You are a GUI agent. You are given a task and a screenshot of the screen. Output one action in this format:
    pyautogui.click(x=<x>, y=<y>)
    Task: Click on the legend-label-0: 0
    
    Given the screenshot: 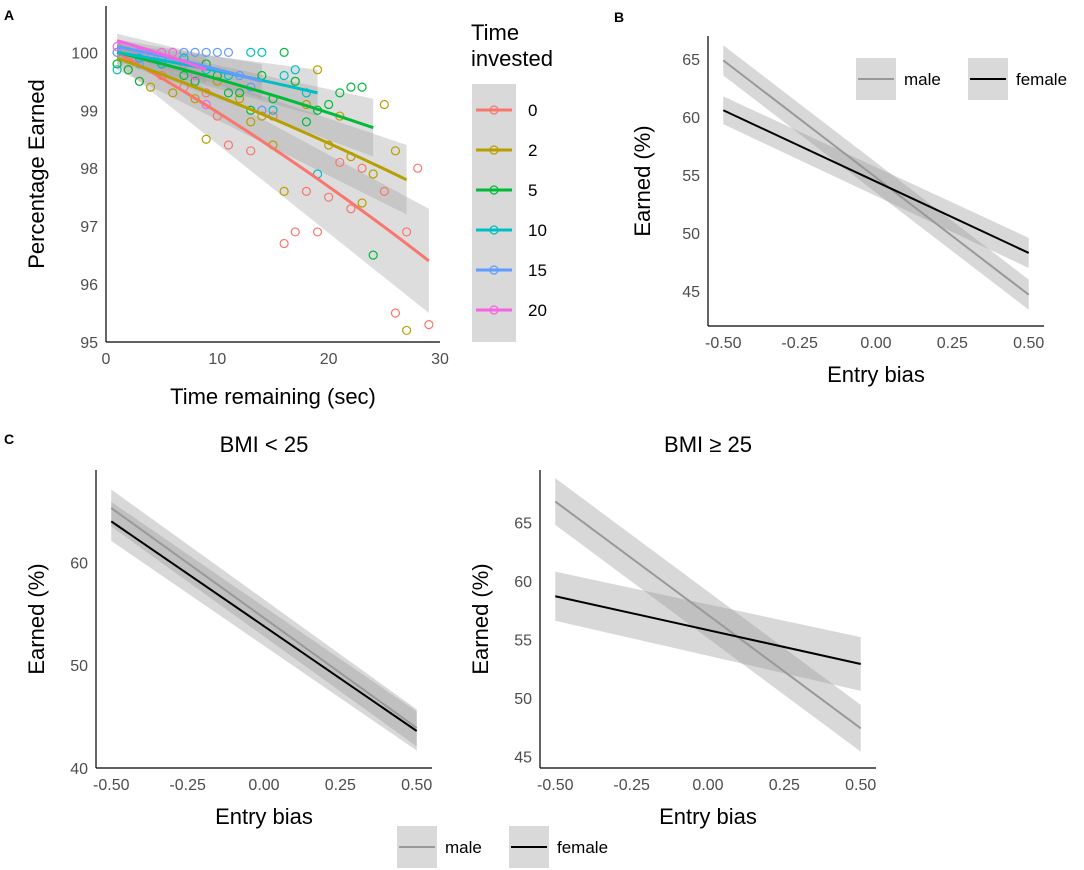 What is the action you would take?
    pyautogui.click(x=532, y=110)
    